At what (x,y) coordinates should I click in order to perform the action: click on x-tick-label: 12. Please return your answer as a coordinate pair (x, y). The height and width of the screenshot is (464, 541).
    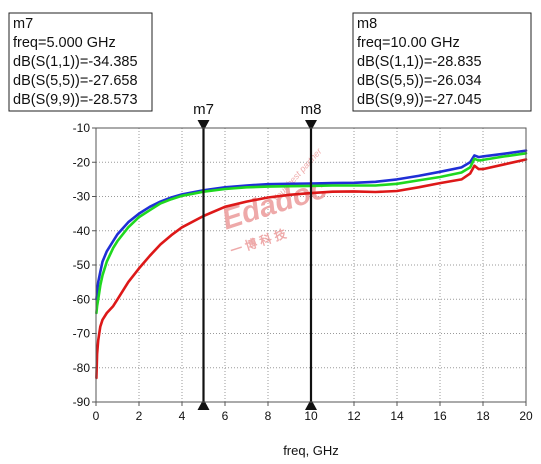
    Looking at the image, I should click on (354, 416).